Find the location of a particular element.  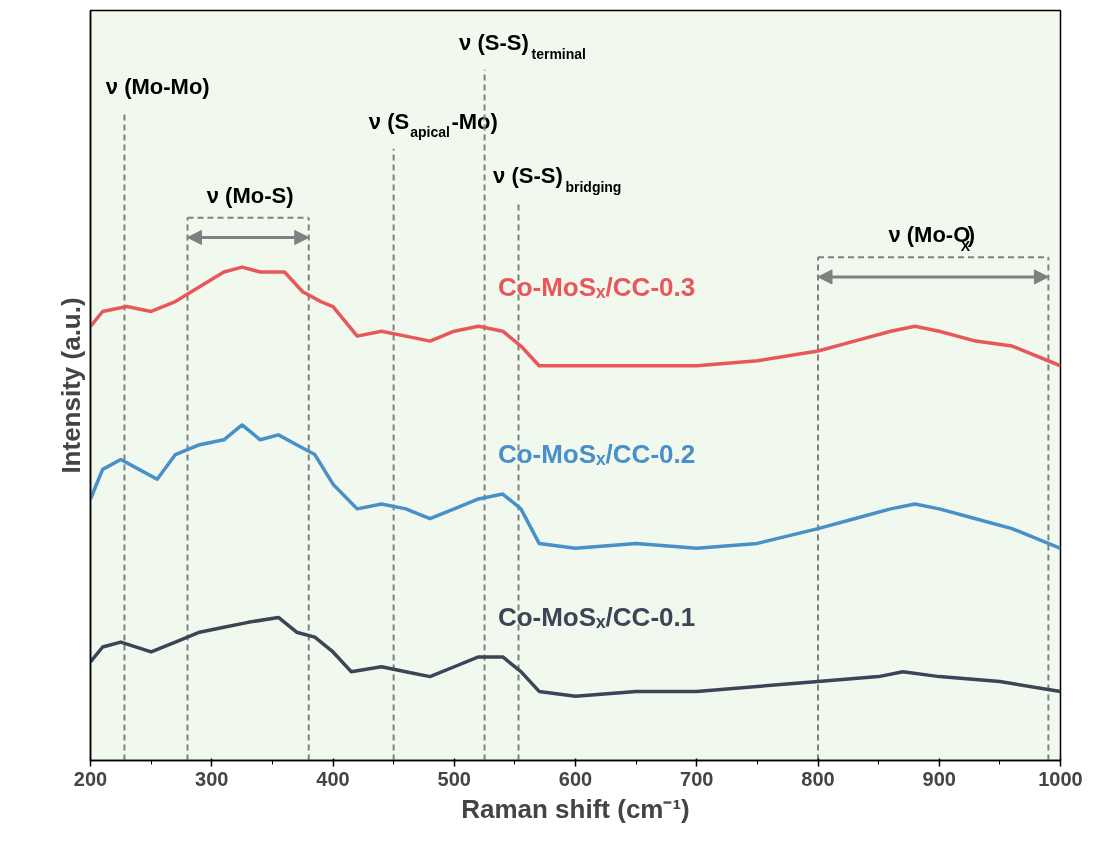

x-tick-label: 500 is located at coordinates (454, 778).